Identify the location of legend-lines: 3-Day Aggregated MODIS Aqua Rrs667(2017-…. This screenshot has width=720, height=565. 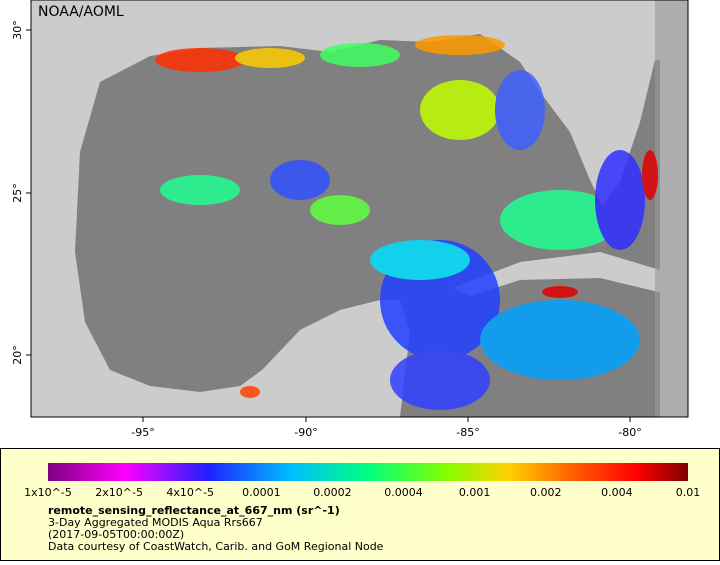
(216, 534).